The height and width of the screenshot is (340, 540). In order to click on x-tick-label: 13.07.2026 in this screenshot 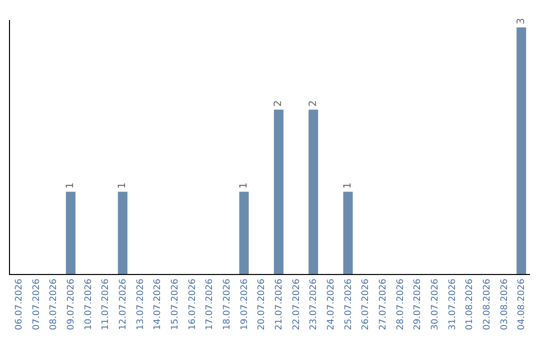, I will do `click(141, 304)`.